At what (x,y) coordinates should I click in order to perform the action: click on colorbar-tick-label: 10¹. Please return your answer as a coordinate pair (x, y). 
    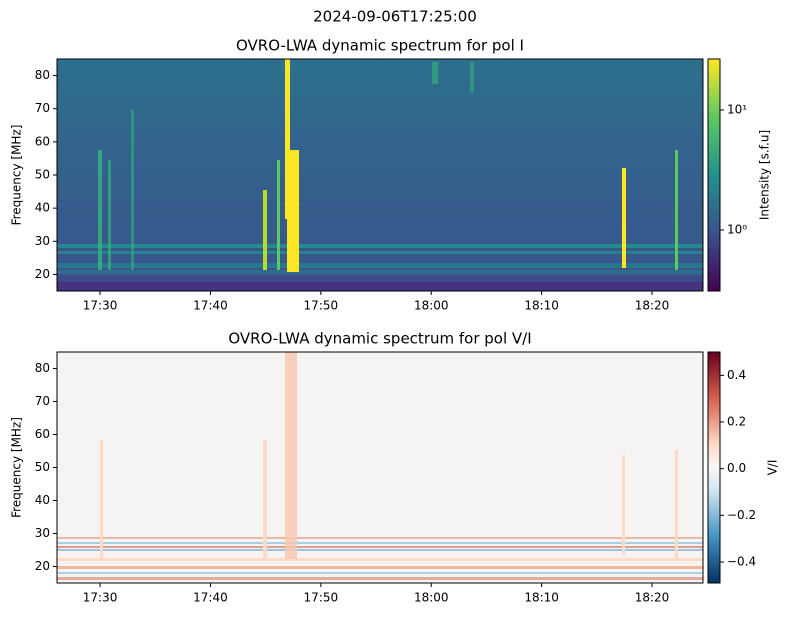
    Looking at the image, I should click on (737, 109).